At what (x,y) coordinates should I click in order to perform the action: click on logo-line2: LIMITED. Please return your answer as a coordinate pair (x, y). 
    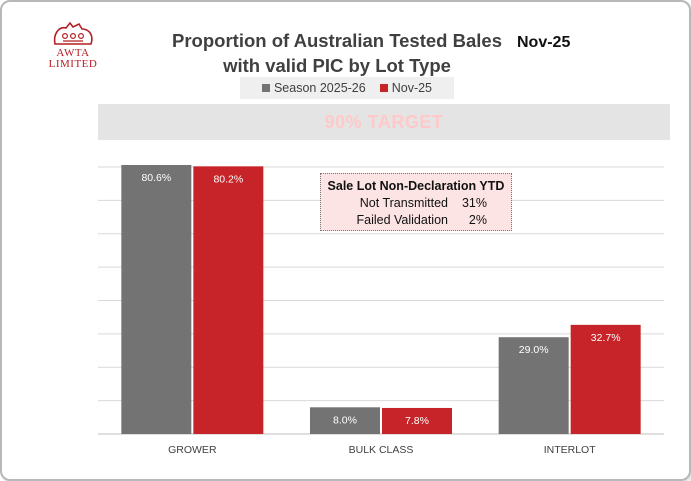
    Looking at the image, I should click on (73, 64).